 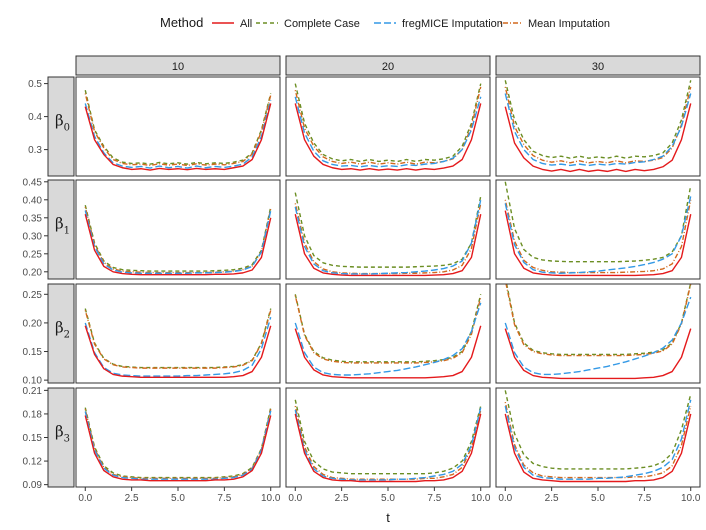 I want to click on y-tick-label: 0.25, so click(x=33, y=254).